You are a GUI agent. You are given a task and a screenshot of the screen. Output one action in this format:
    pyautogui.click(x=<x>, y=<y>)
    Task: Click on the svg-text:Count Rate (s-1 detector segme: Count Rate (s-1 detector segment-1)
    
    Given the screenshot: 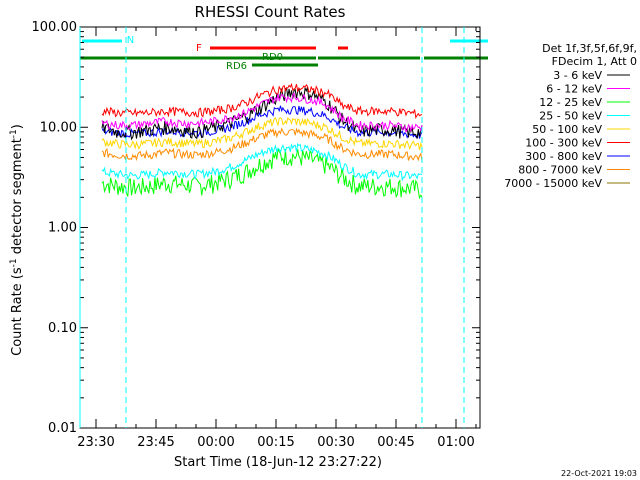 What is the action you would take?
    pyautogui.click(x=17, y=240)
    